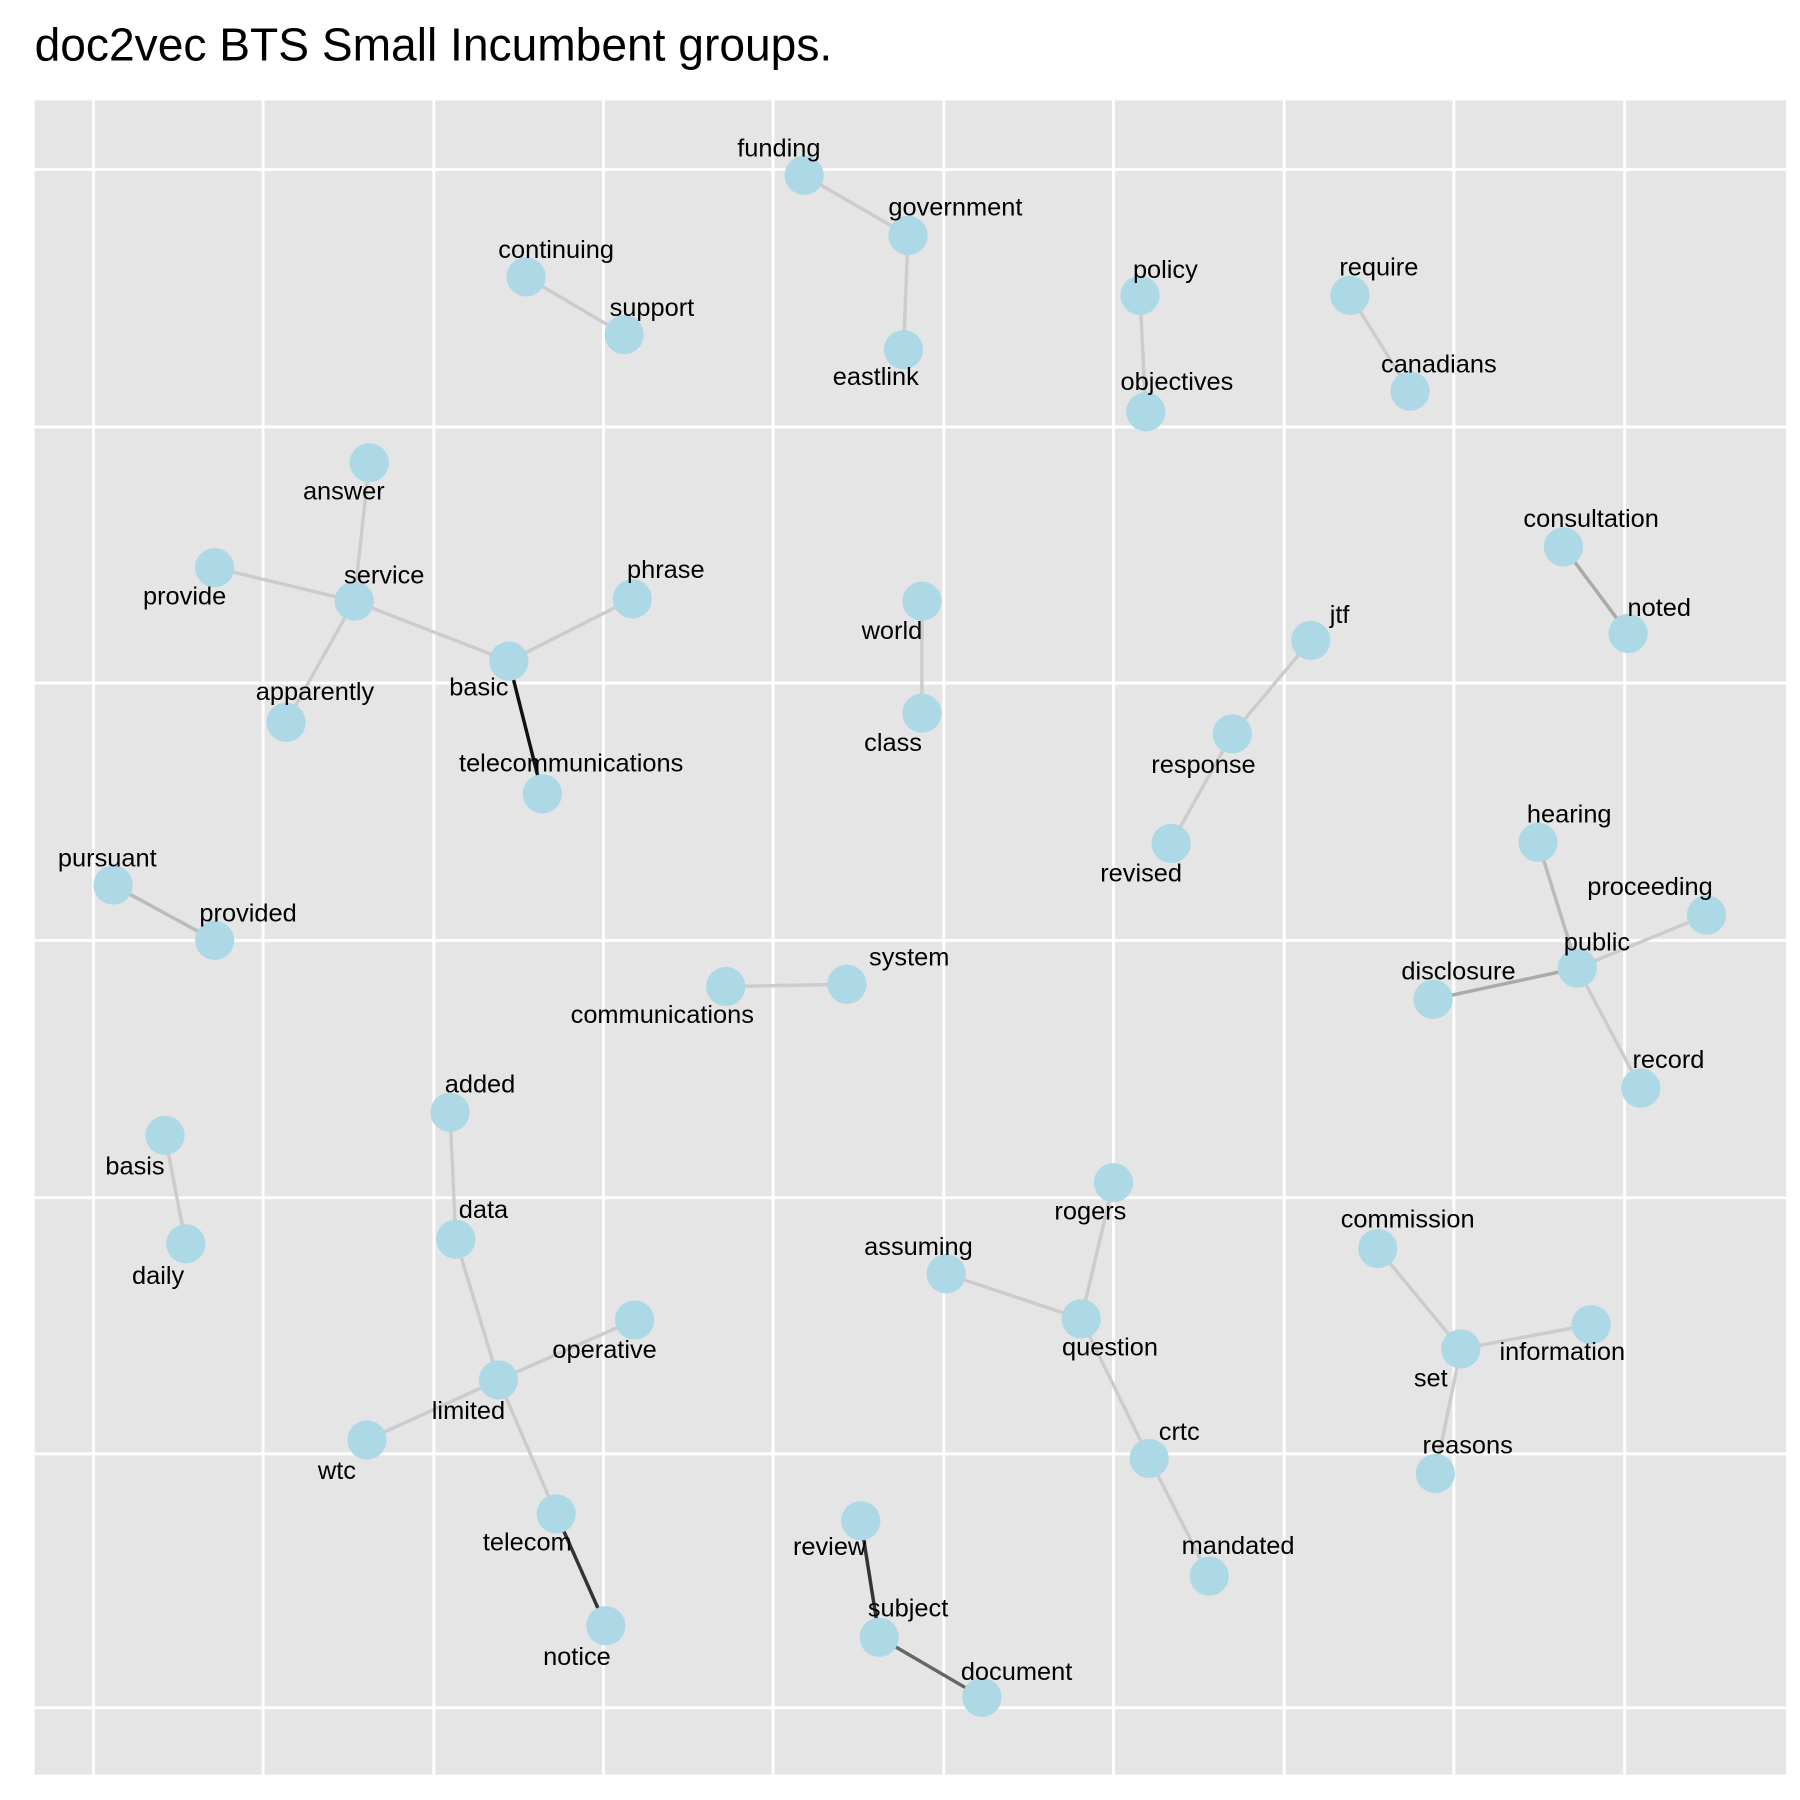 The height and width of the screenshot is (1800, 1800). What do you see at coordinates (1016, 1672) in the screenshot?
I see `node-label: document` at bounding box center [1016, 1672].